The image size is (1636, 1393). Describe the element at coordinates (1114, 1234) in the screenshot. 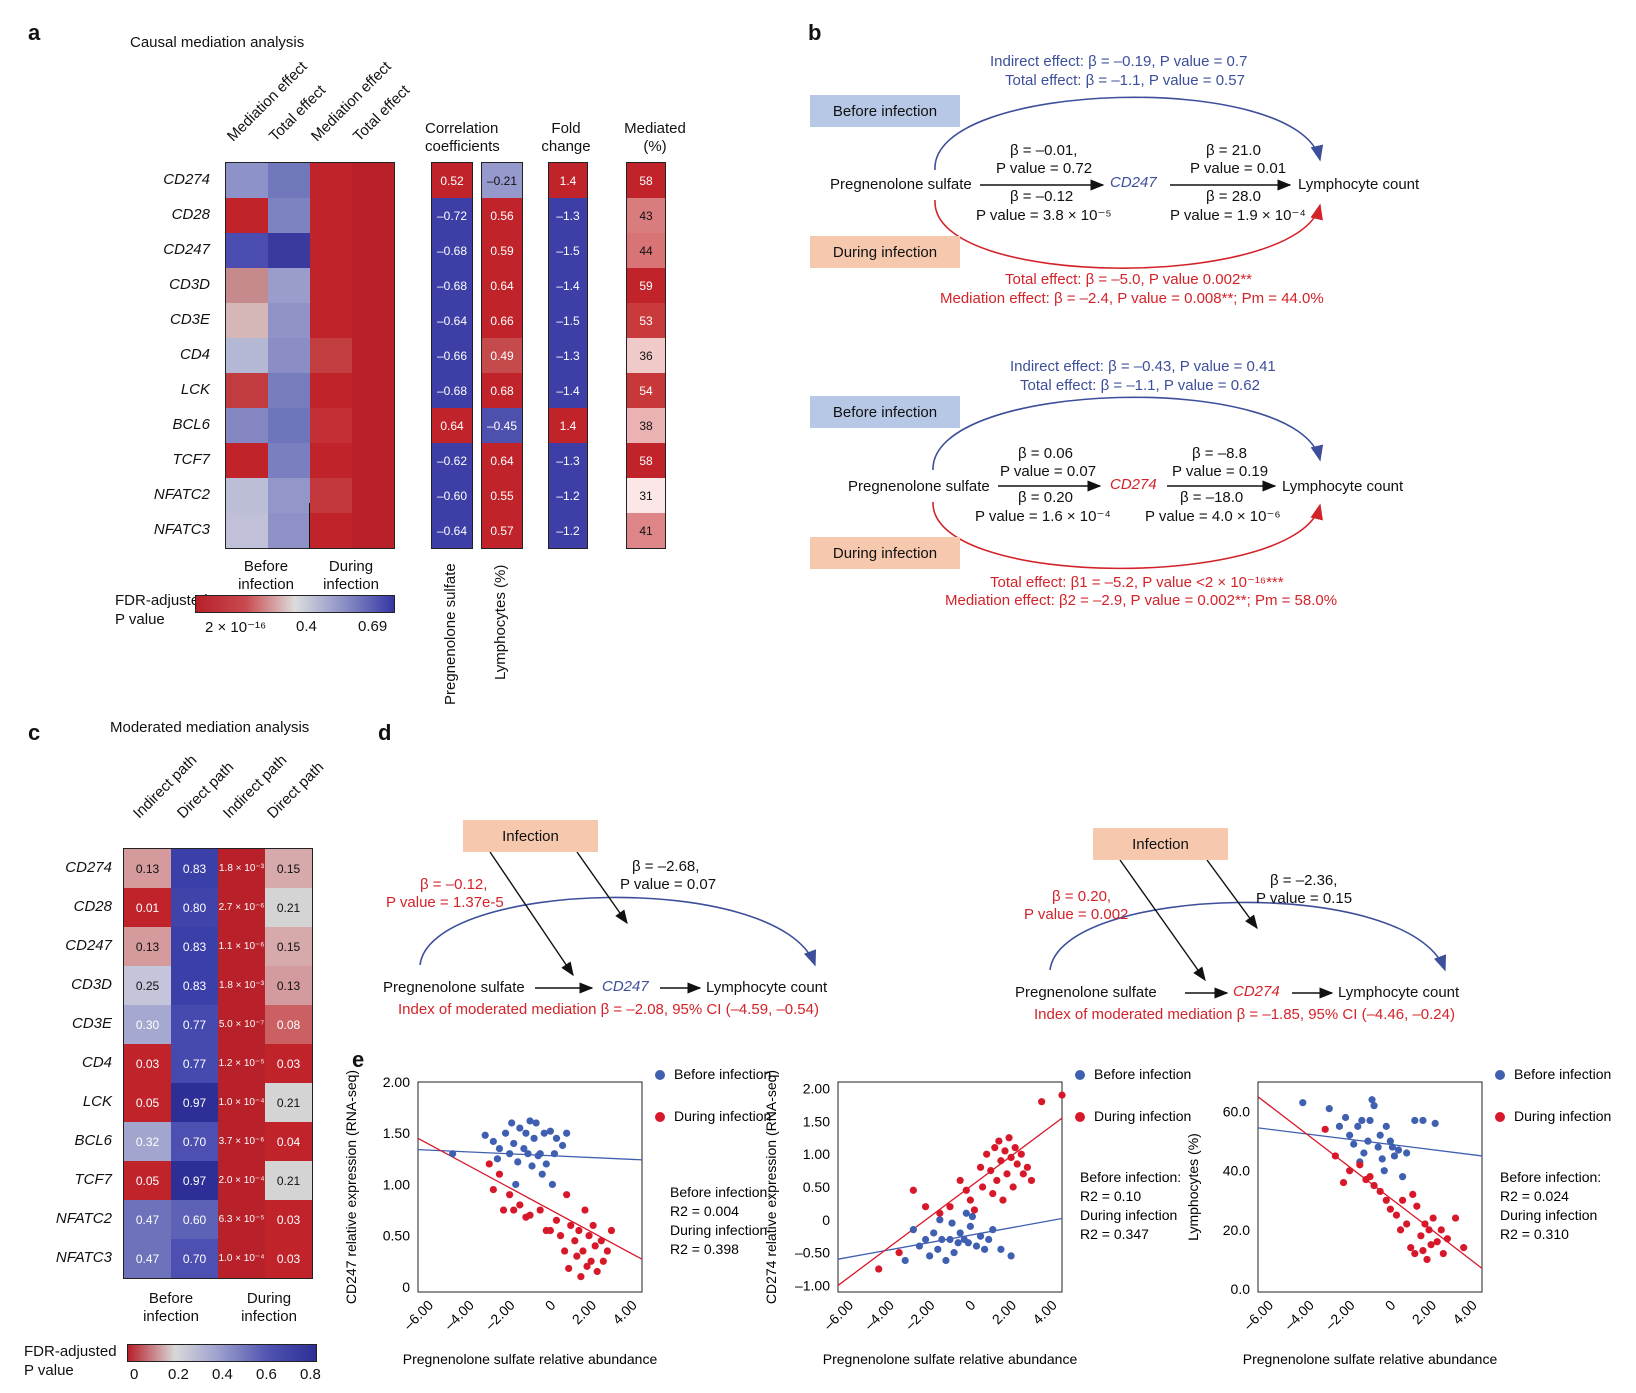

I see `stats-line: R2 = 0.347` at that location.